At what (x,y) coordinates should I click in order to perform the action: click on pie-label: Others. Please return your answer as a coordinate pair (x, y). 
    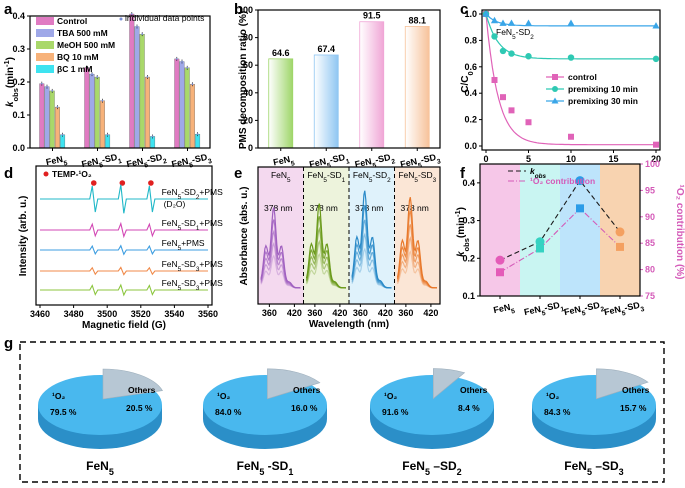
    Looking at the image, I should click on (142, 390).